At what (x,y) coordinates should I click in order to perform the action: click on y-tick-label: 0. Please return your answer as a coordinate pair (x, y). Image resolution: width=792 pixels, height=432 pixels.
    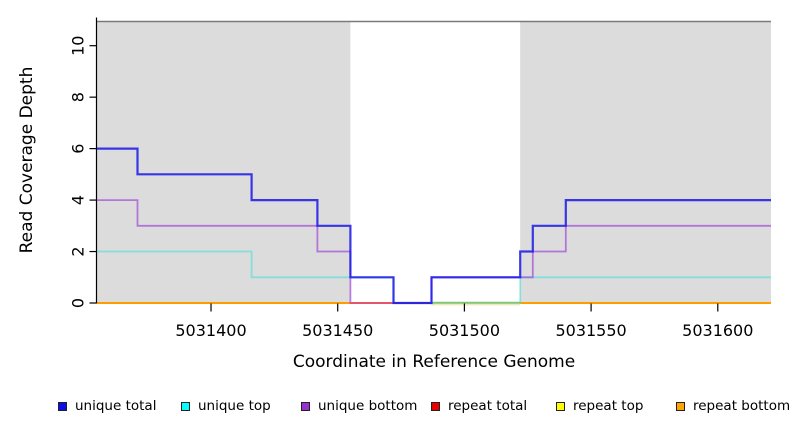
    Looking at the image, I should click on (78, 303).